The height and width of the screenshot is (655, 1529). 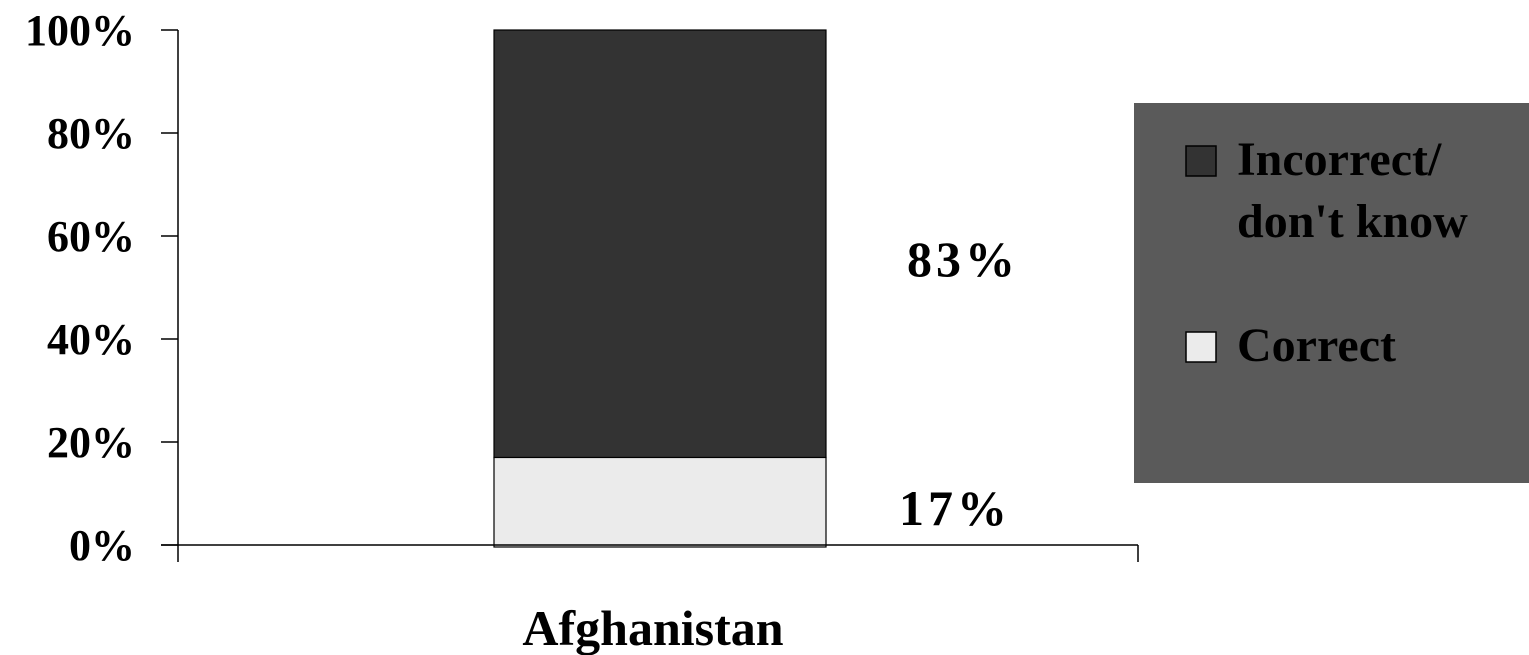 What do you see at coordinates (1316, 345) in the screenshot?
I see `legend-label: Correct` at bounding box center [1316, 345].